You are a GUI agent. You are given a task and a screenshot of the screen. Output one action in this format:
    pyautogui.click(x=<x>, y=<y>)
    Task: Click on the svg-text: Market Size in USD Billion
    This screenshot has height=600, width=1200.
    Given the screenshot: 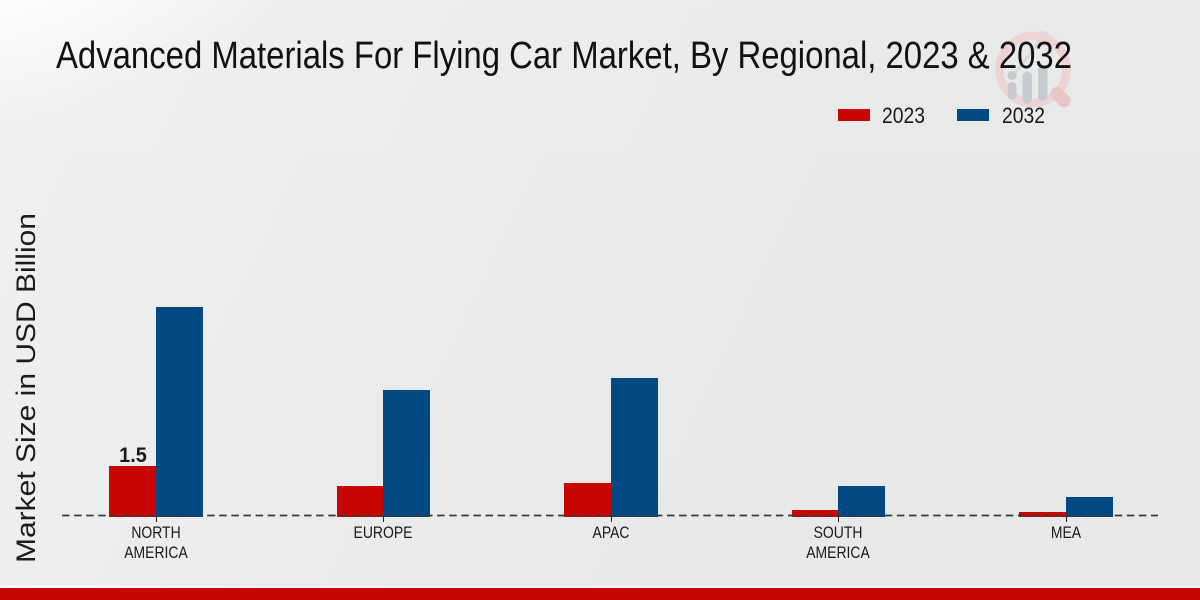 What is the action you would take?
    pyautogui.click(x=26, y=388)
    